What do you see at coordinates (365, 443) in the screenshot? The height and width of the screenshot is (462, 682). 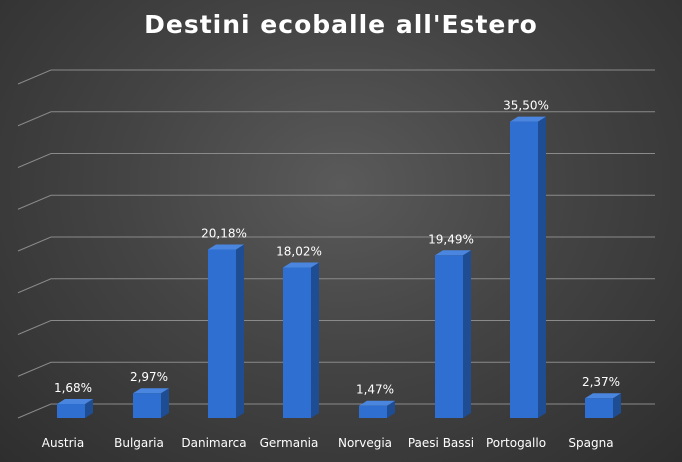 I see `category-label: Norvegia` at bounding box center [365, 443].